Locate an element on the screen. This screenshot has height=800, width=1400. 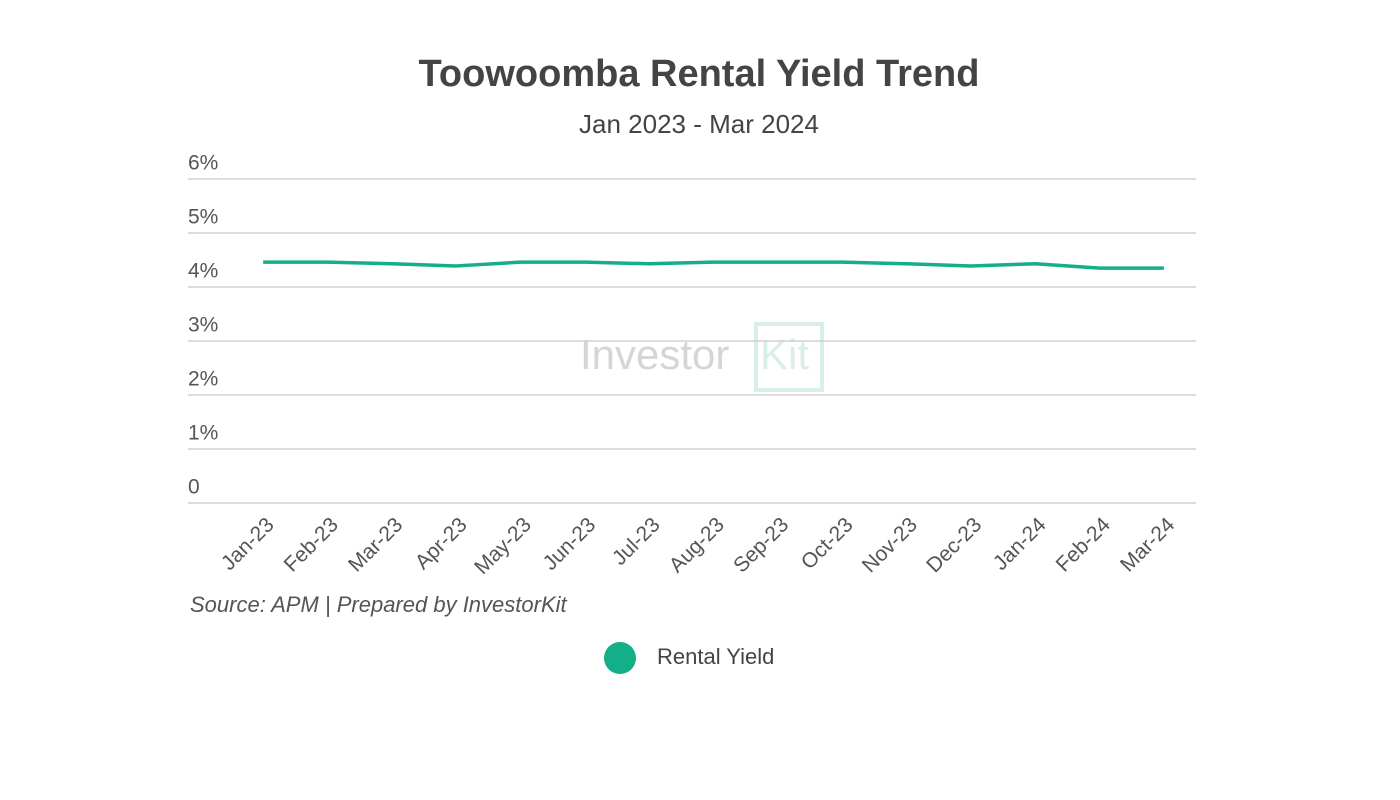
x-tick-label: Jan-24 is located at coordinates (1020, 544).